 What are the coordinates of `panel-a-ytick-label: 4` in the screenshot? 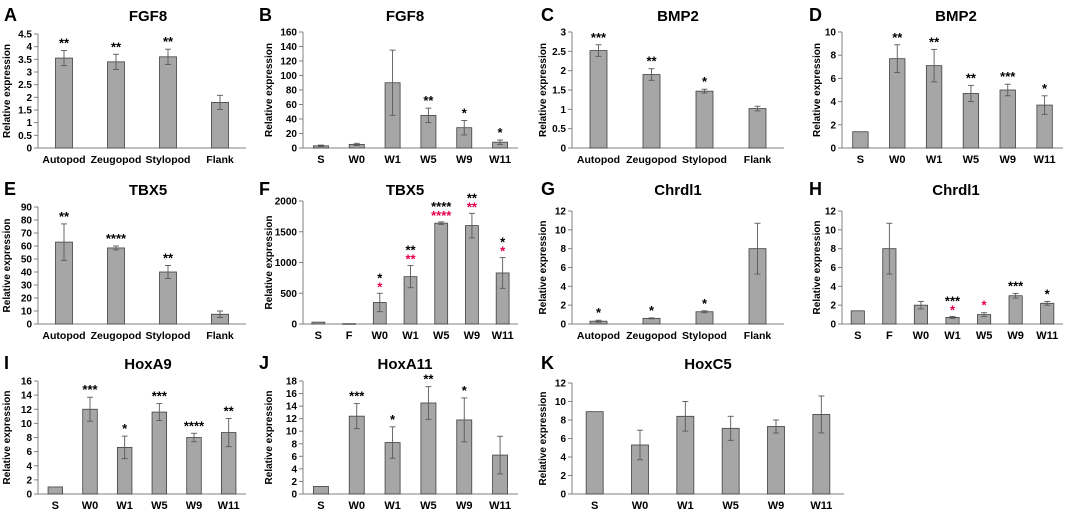 It's located at (29, 47).